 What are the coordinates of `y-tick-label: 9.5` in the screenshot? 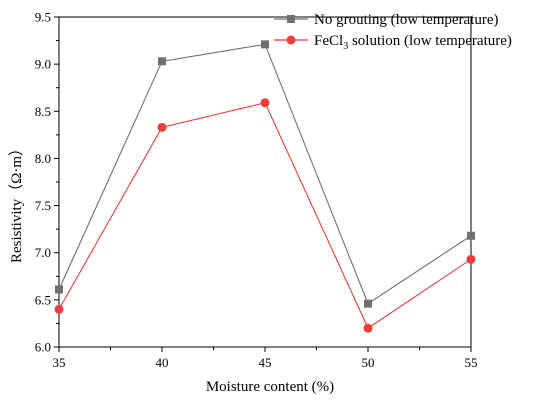 It's located at (43, 17).